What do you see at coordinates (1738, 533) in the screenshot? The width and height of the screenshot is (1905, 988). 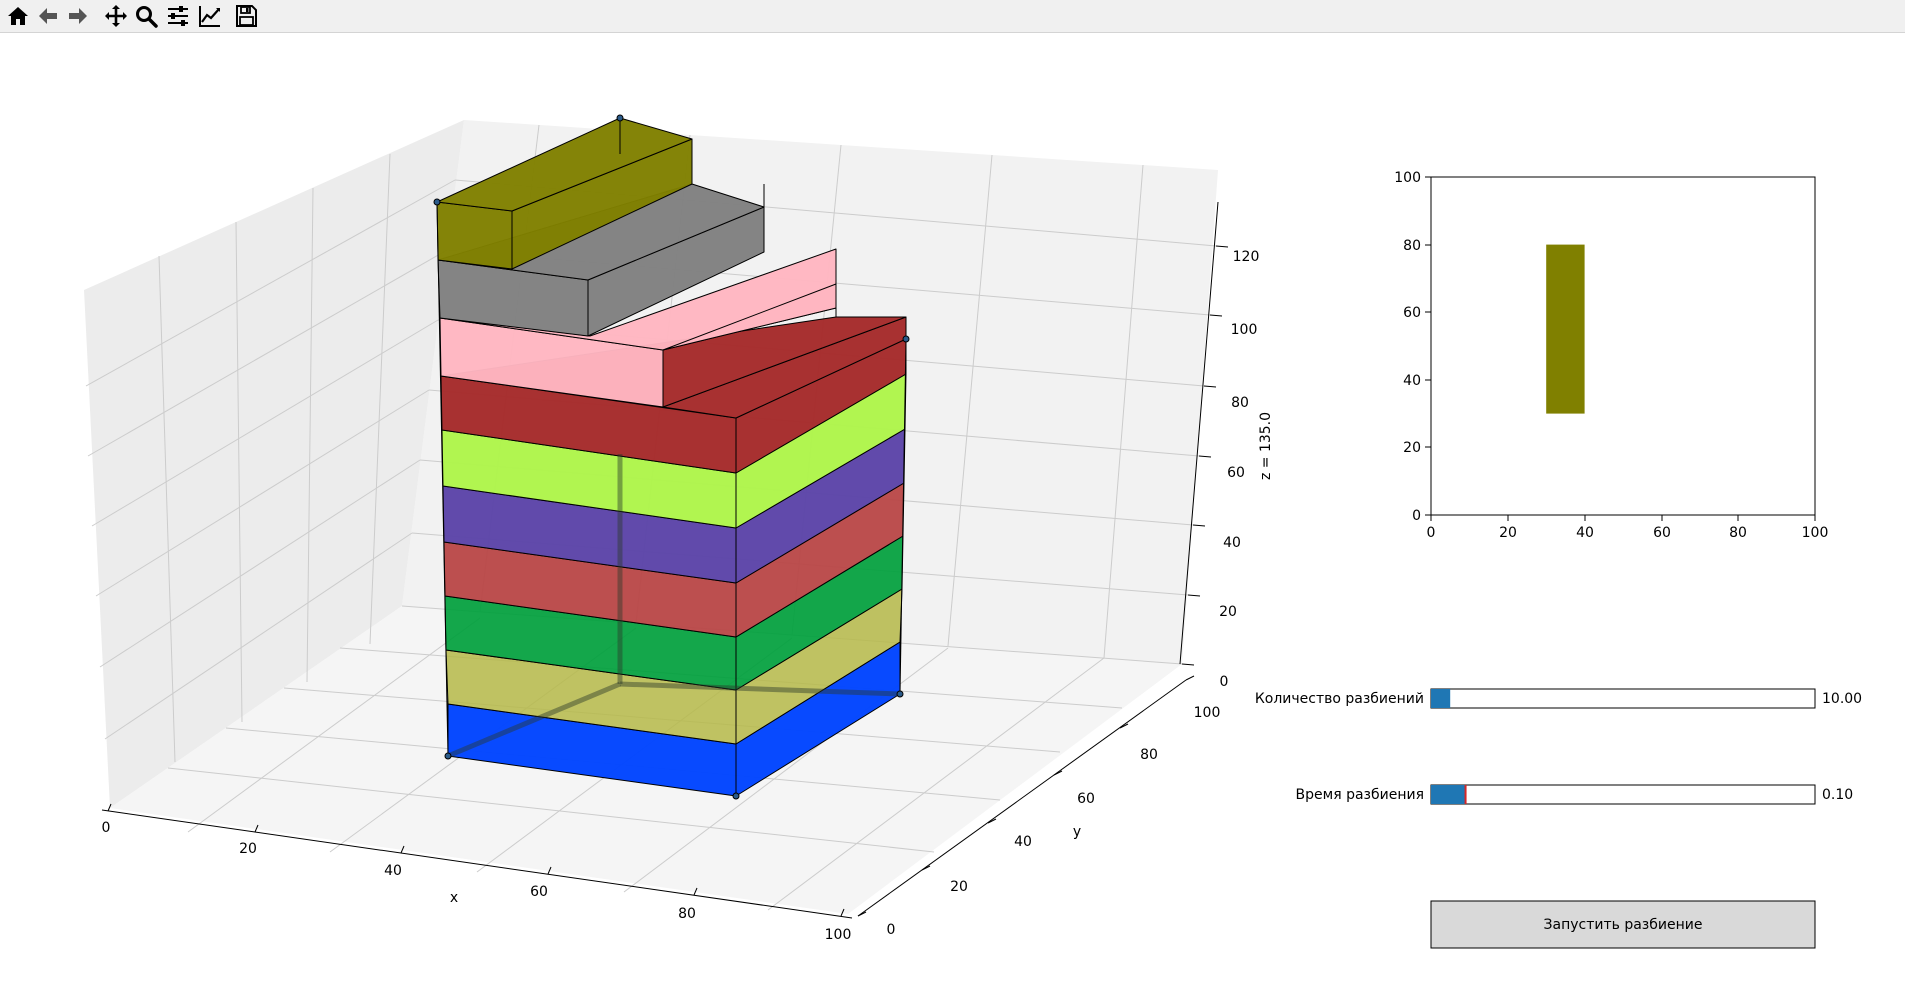 I see `plot2d-x-tick-label: 80` at bounding box center [1738, 533].